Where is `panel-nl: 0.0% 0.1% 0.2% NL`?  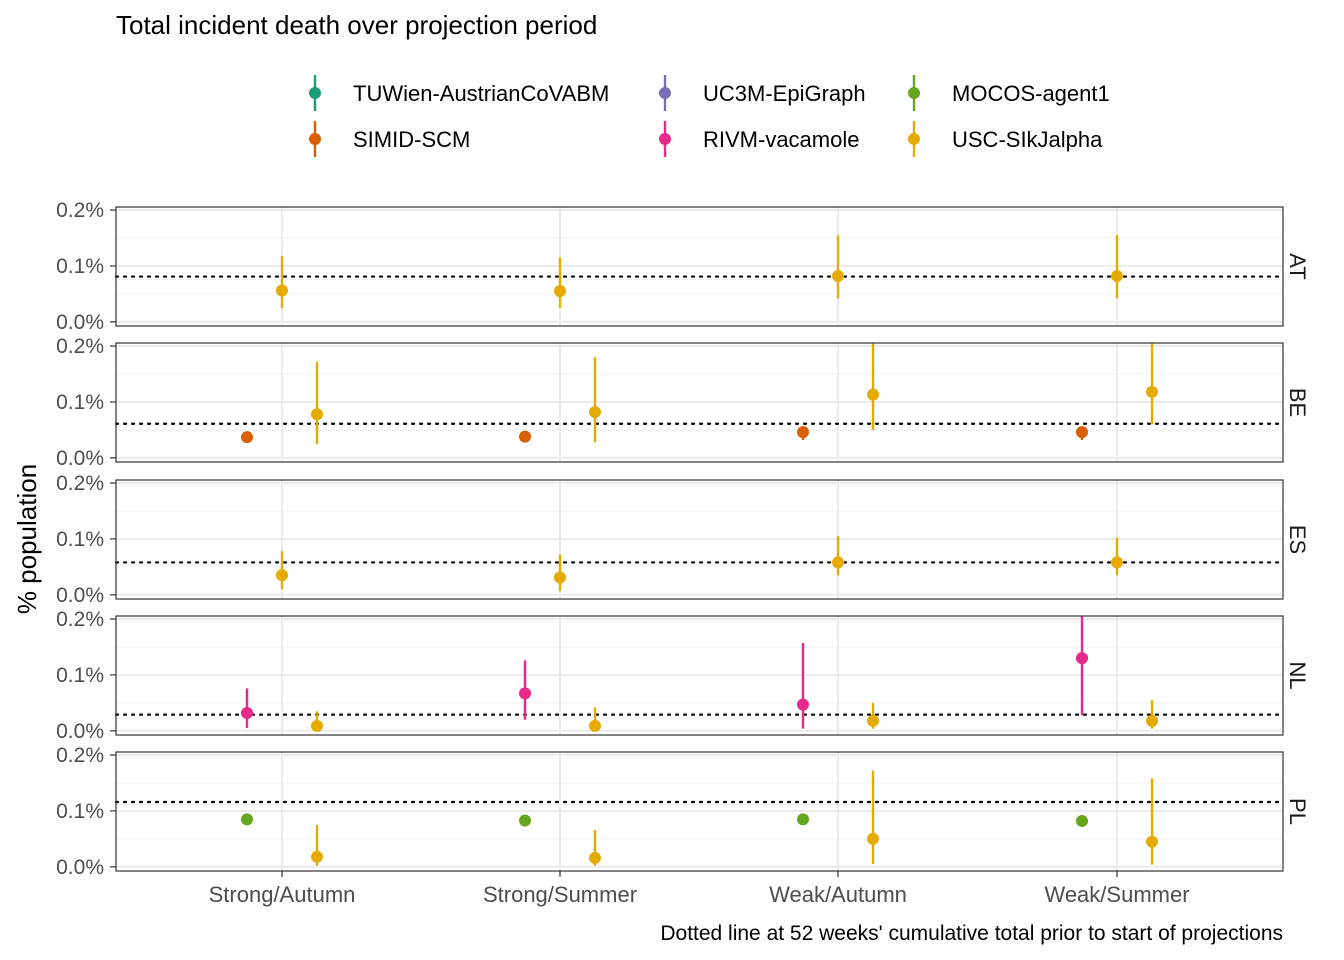
panel-nl: 0.0% 0.1% 0.2% NL is located at coordinates (683, 675).